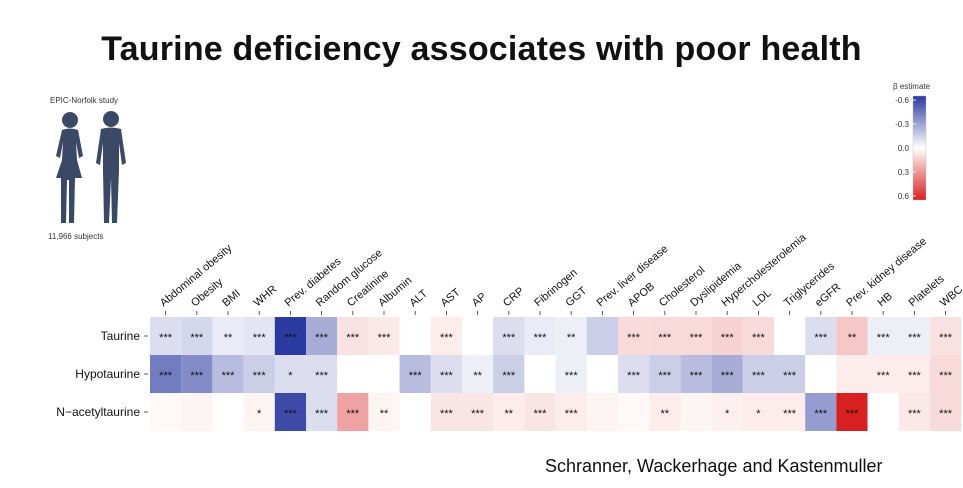 Image resolution: width=963 pixels, height=488 pixels. Describe the element at coordinates (451, 297) in the screenshot. I see `column-label-ast: AST` at that location.